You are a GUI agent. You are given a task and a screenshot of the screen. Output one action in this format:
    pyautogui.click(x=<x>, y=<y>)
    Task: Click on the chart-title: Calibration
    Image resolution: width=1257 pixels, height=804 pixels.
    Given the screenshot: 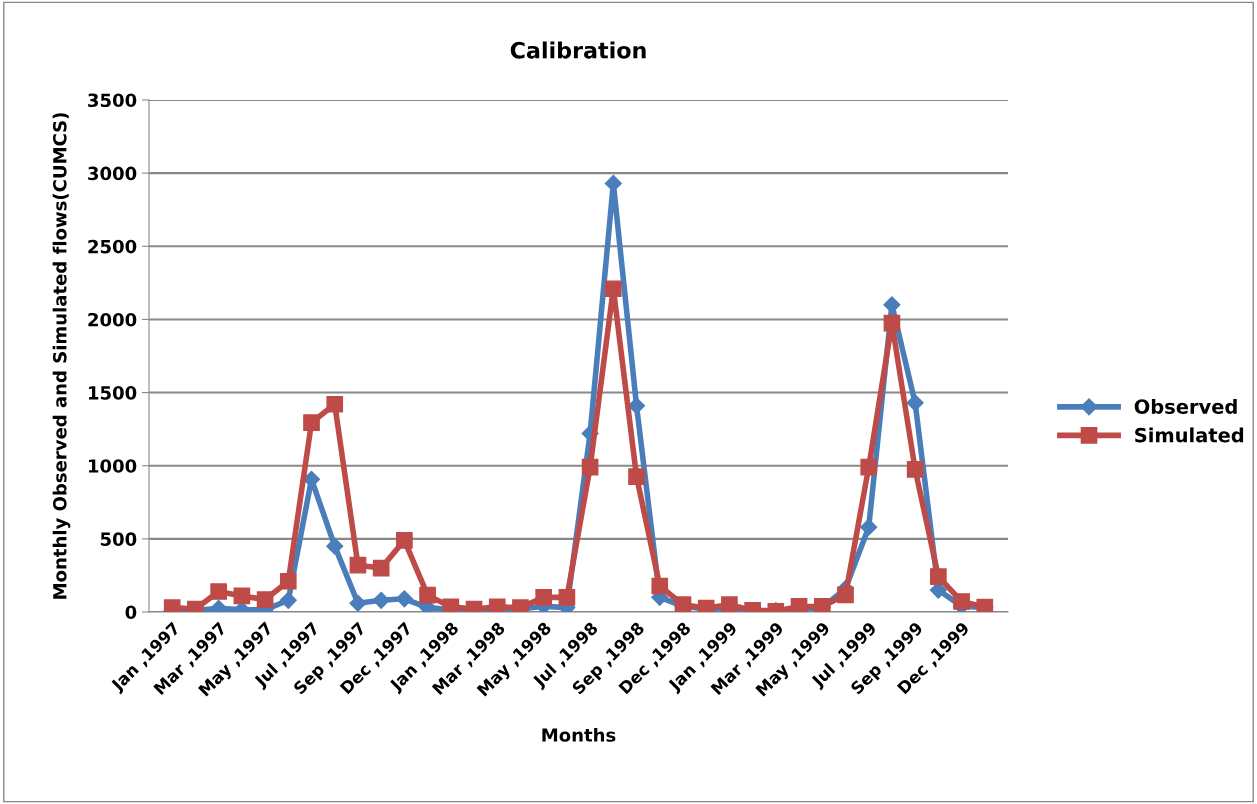 What is the action you would take?
    pyautogui.click(x=578, y=50)
    